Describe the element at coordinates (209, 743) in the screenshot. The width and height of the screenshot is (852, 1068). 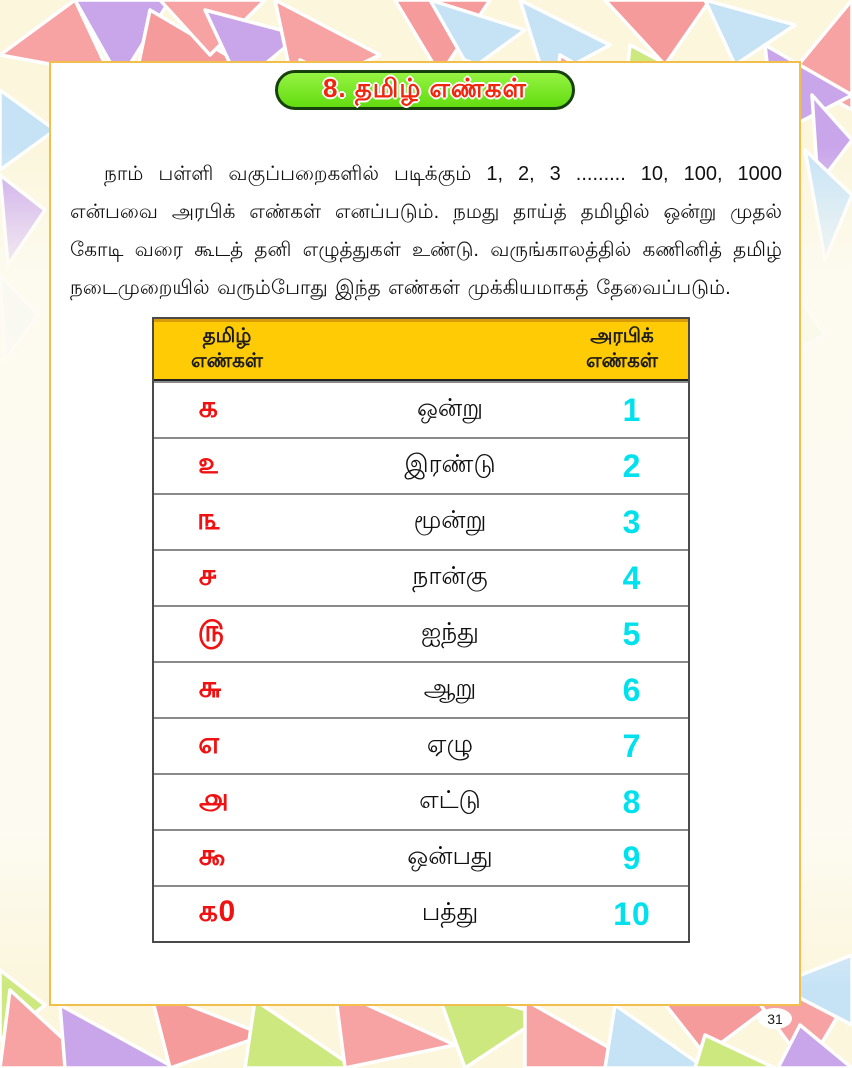
I see `tamil-numeral: ௭` at that location.